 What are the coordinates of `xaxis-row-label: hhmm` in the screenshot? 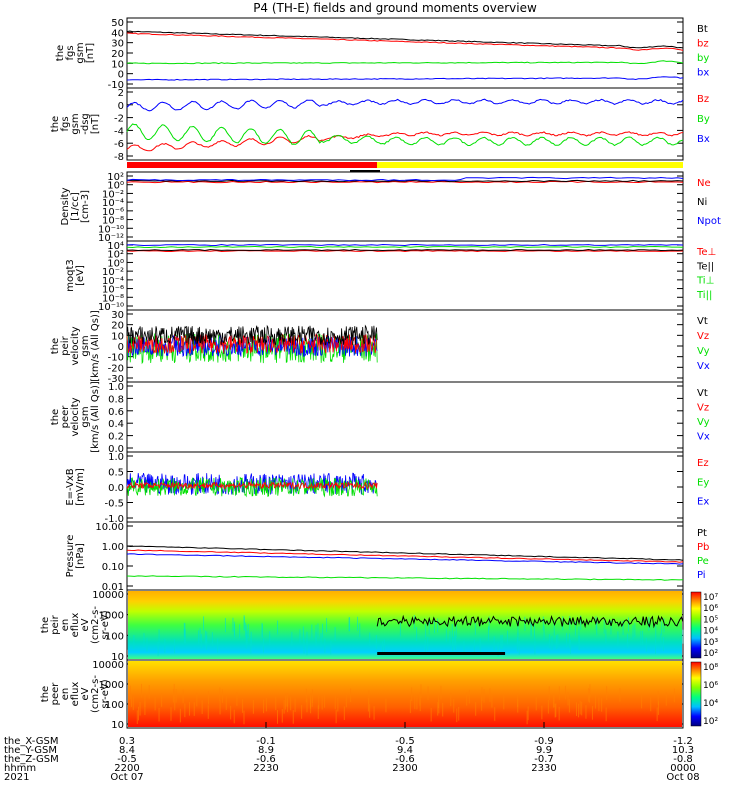 It's located at (20, 768).